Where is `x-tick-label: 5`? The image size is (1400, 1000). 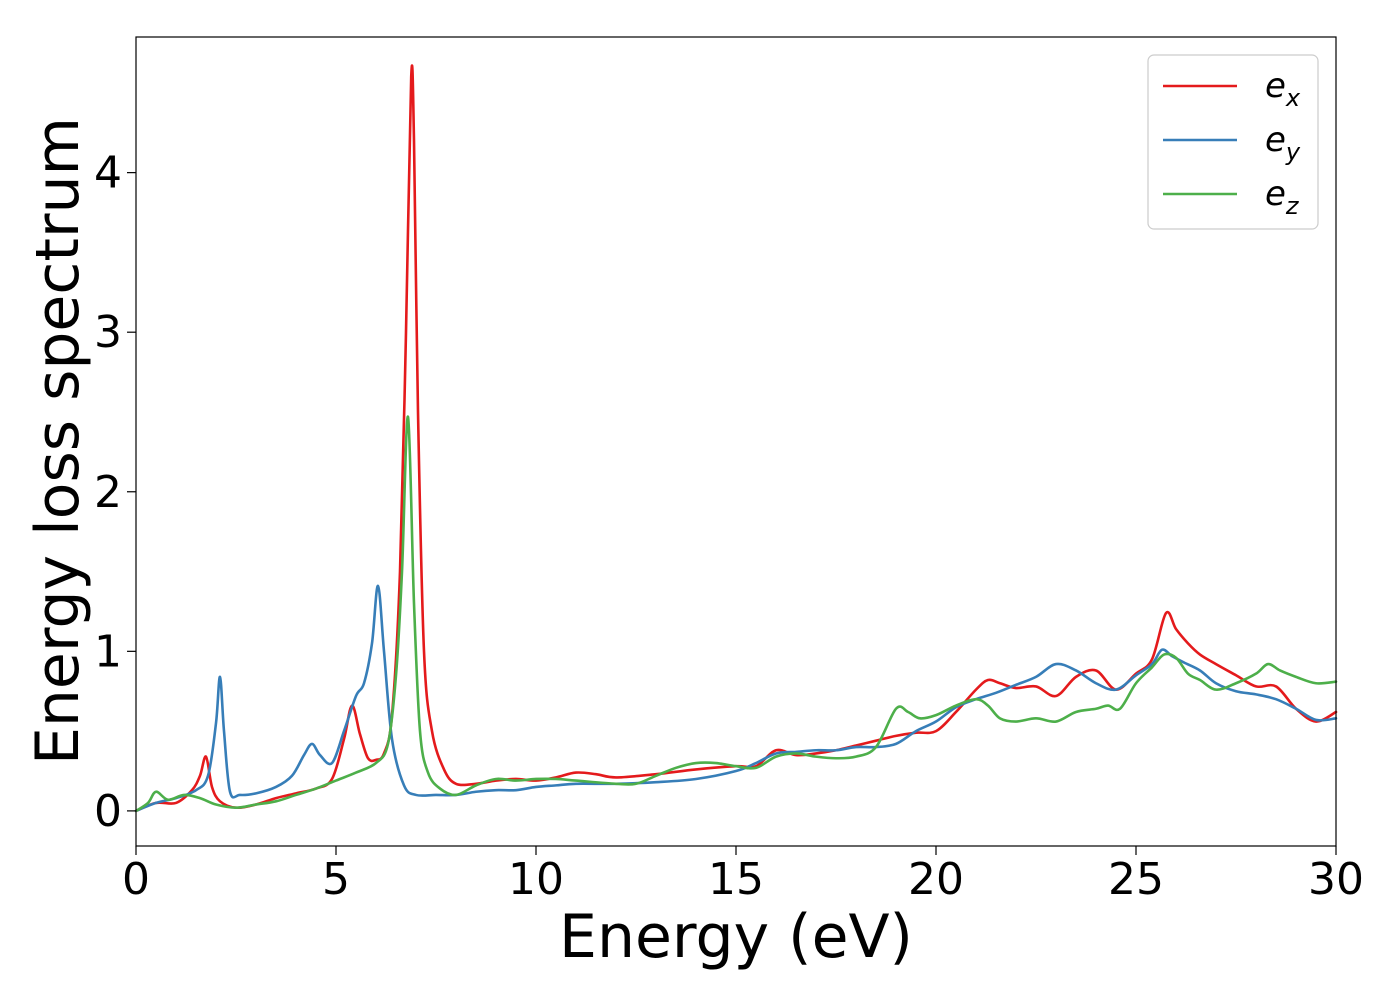
x-tick-label: 5 is located at coordinates (336, 879).